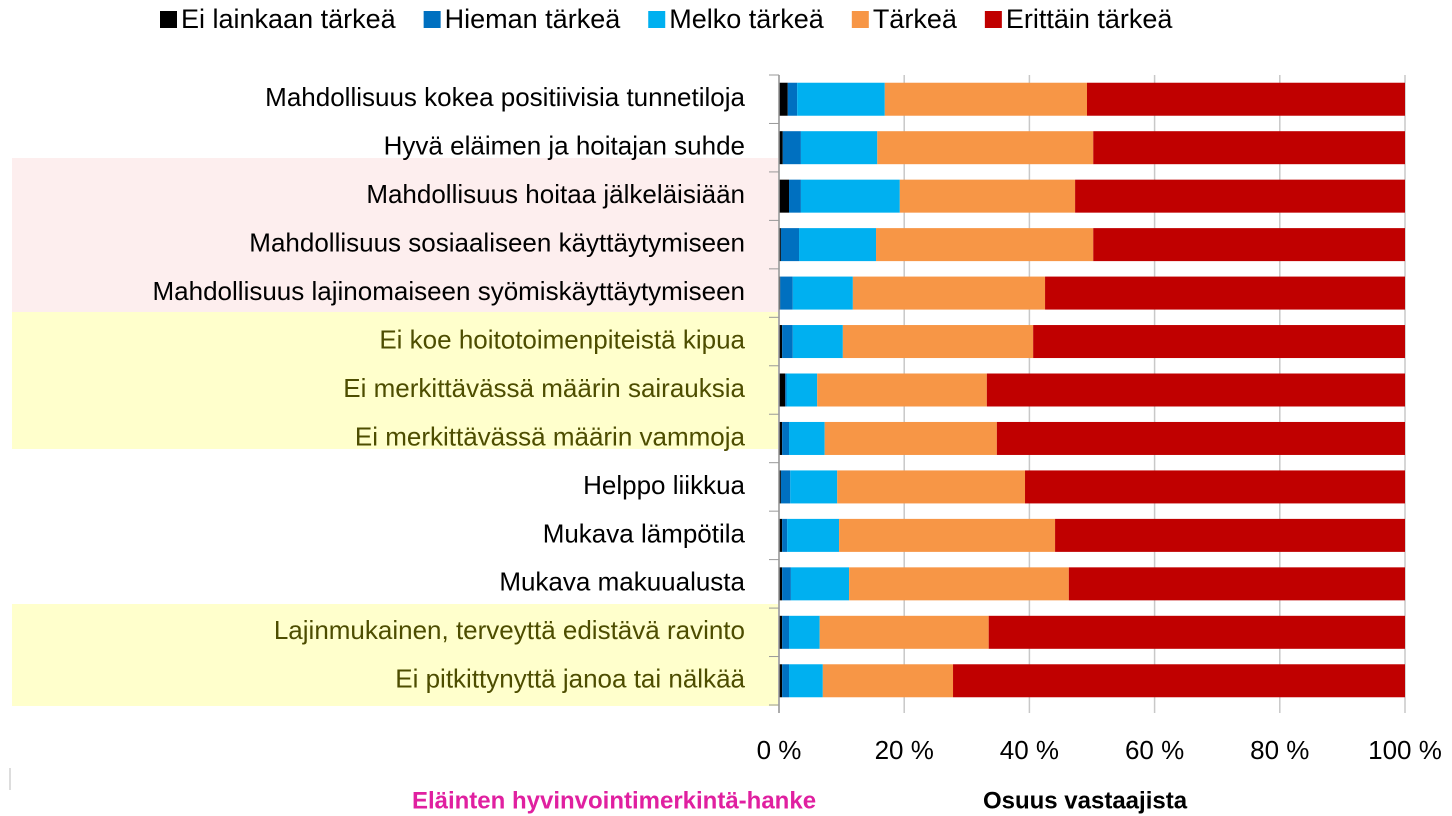  Describe the element at coordinates (747, 19) in the screenshot. I see `legend-label: Melko tärkeä` at that location.